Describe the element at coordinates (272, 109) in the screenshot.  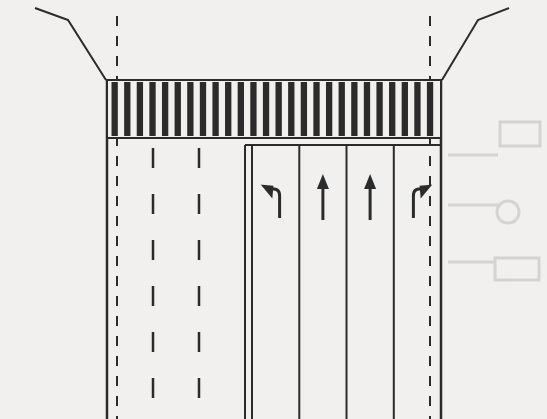
I see `crosswalk-stripes` at that location.